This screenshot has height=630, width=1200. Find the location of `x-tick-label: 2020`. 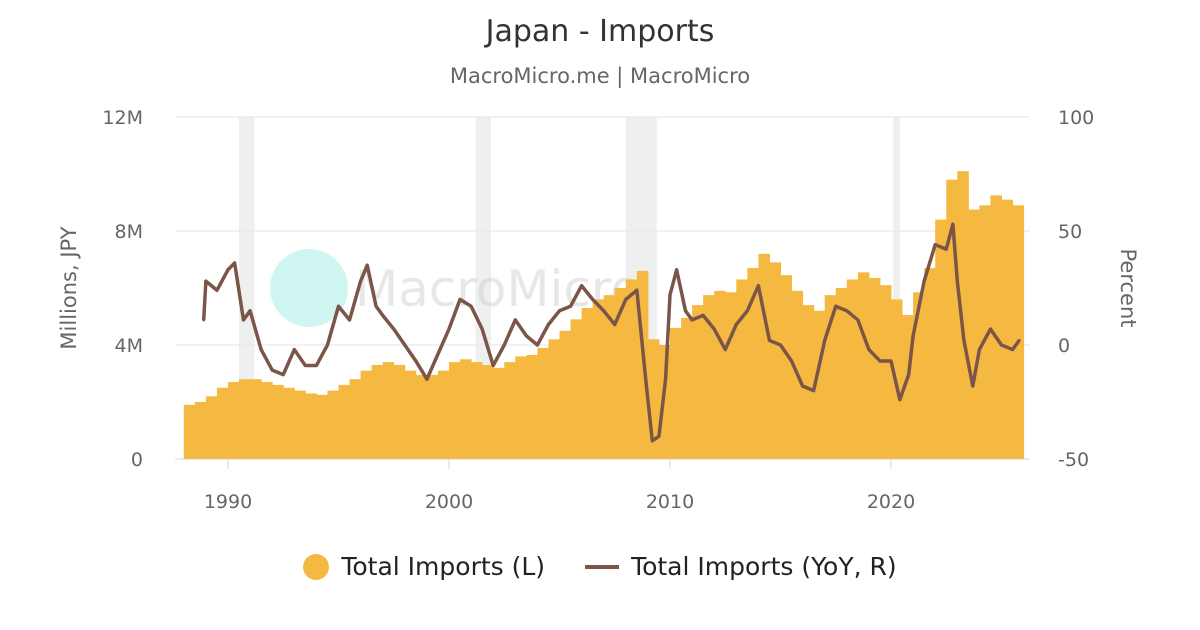

x-tick-label: 2020 is located at coordinates (891, 502).